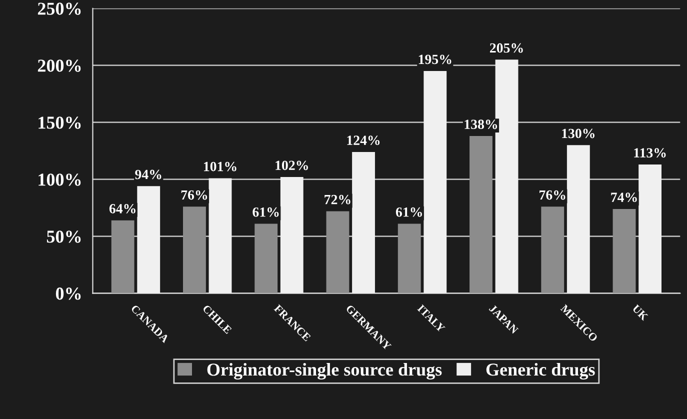 The height and width of the screenshot is (419, 687). I want to click on y-tick-label: 0%, so click(68, 294).